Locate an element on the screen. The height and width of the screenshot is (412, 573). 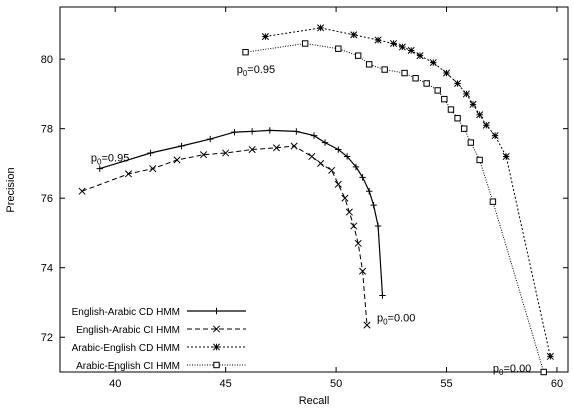
x-tick-label: 55 is located at coordinates (446, 384).